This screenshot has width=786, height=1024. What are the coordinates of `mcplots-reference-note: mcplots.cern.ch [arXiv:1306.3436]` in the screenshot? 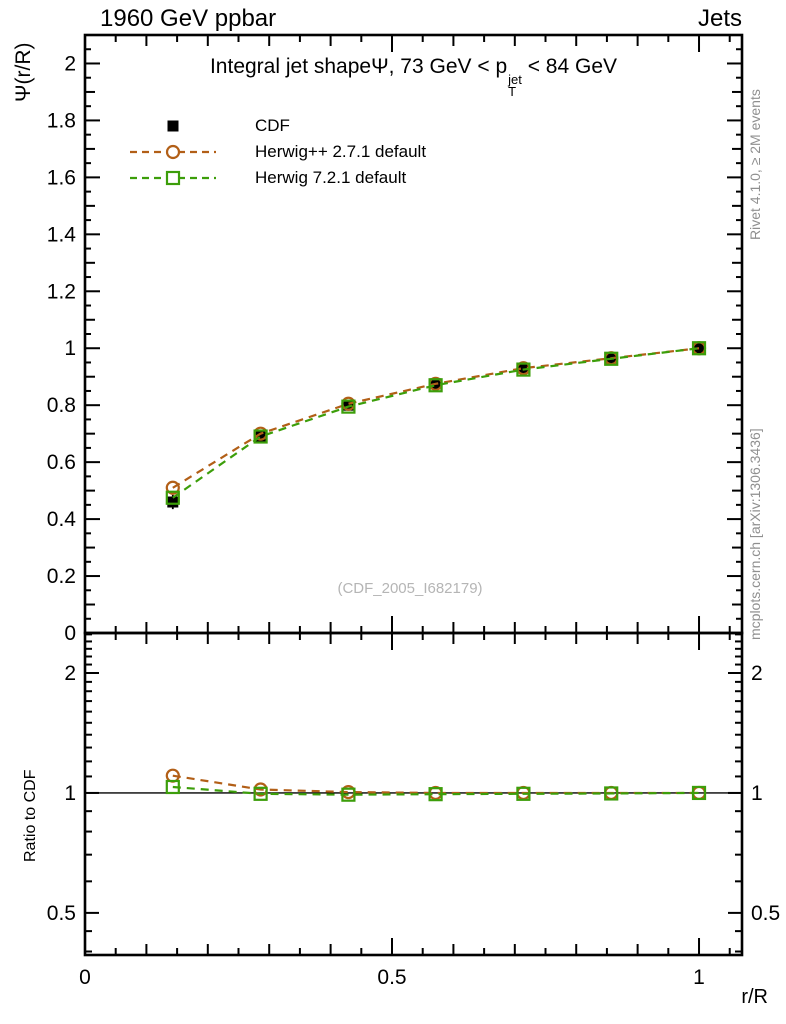 It's located at (755, 534).